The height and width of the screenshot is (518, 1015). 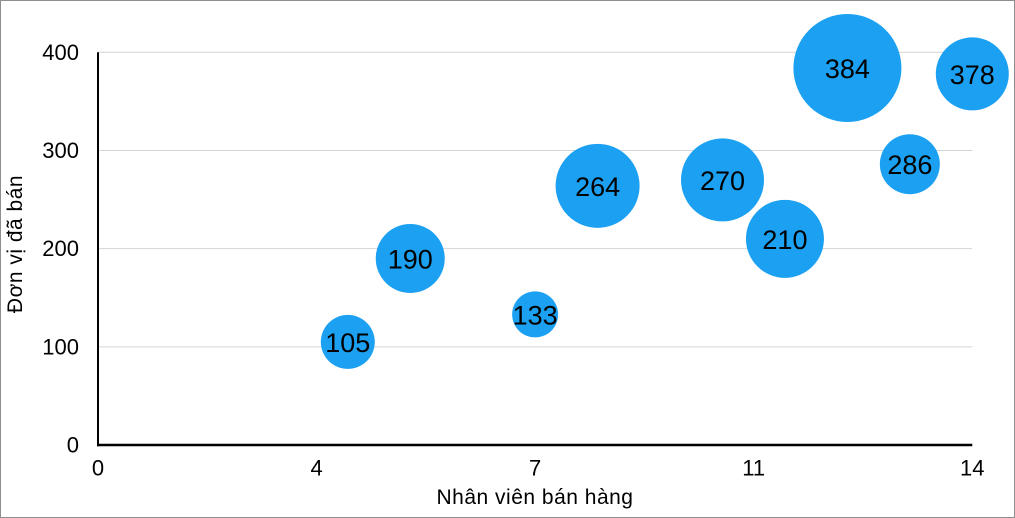 I want to click on bubble-label: 286, so click(x=909, y=165).